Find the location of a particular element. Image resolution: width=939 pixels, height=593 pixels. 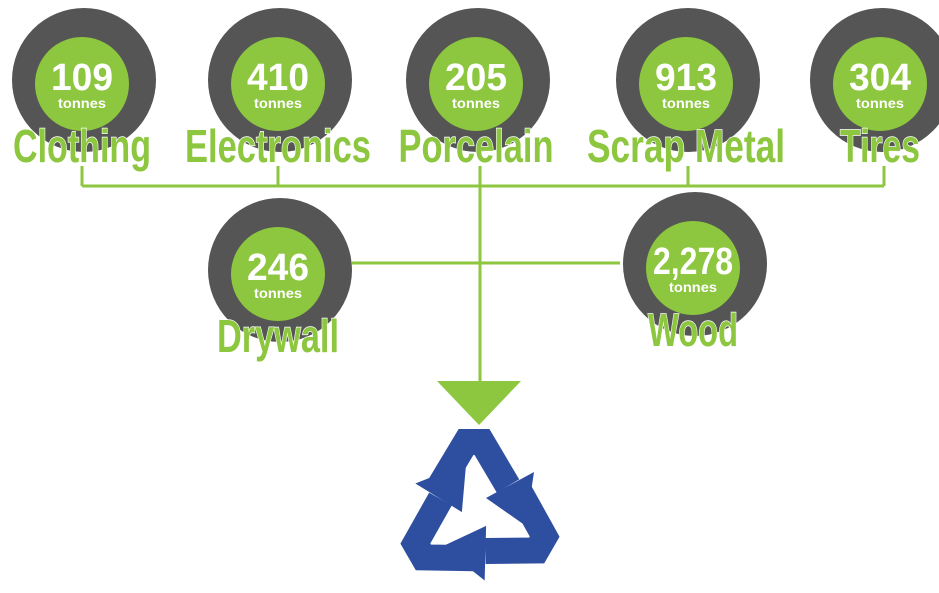

amount: 2,278 is located at coordinates (693, 262).